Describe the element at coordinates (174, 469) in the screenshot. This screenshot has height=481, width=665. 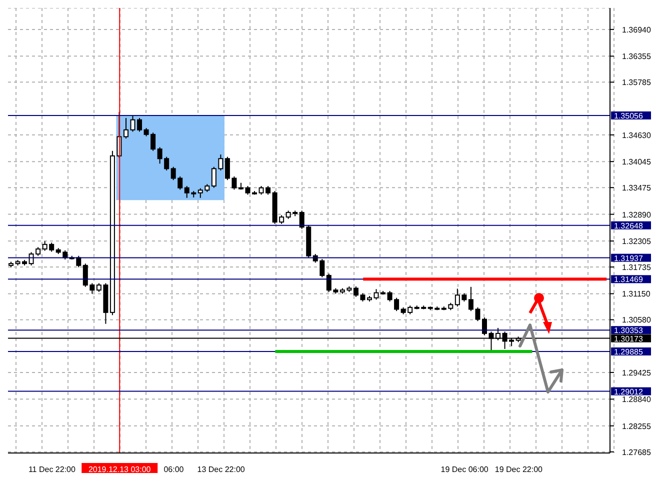
I see `x-tick-label: 06:00` at that location.